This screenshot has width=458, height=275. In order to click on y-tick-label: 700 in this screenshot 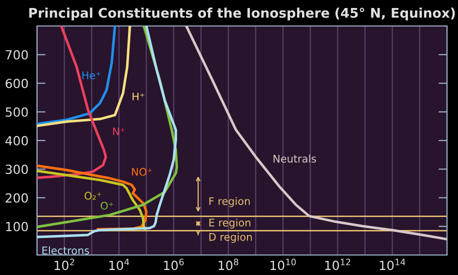, I will do `click(17, 55)`.